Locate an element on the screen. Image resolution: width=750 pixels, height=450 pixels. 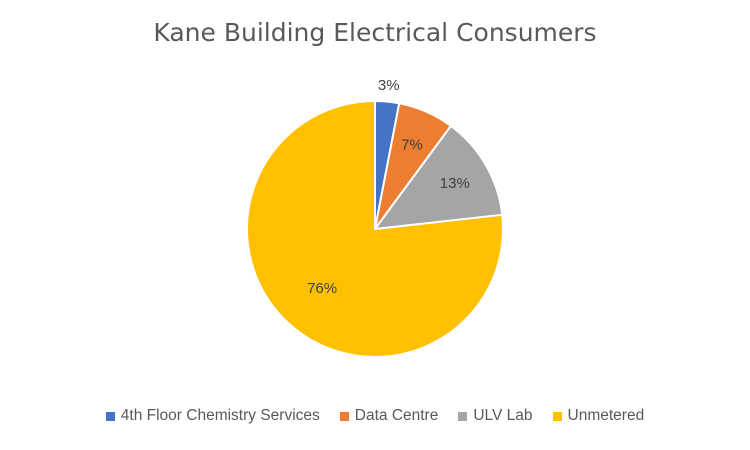
legend-item-4th-floor-chemistry-services: 4th Floor Chemistry Services is located at coordinates (212, 416).